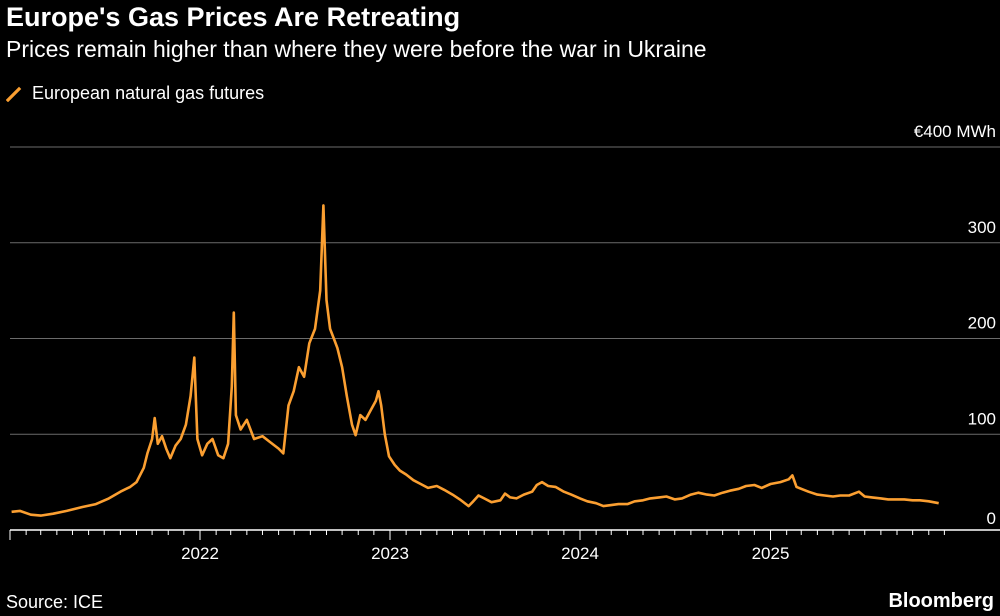  What do you see at coordinates (771, 553) in the screenshot?
I see `x-tick-label-2025: 2025` at bounding box center [771, 553].